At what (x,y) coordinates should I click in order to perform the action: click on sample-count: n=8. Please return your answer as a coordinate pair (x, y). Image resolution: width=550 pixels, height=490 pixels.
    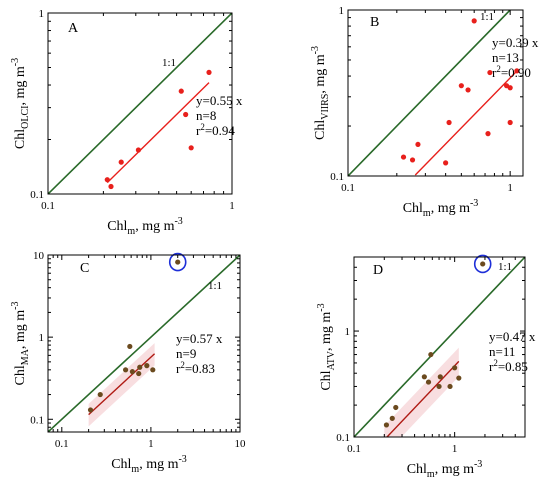
    Looking at the image, I should click on (206, 115).